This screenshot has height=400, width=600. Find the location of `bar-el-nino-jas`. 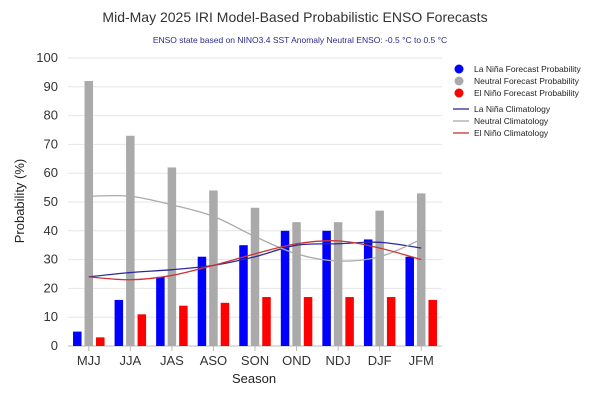

bar-el-nino-jas is located at coordinates (183, 325).